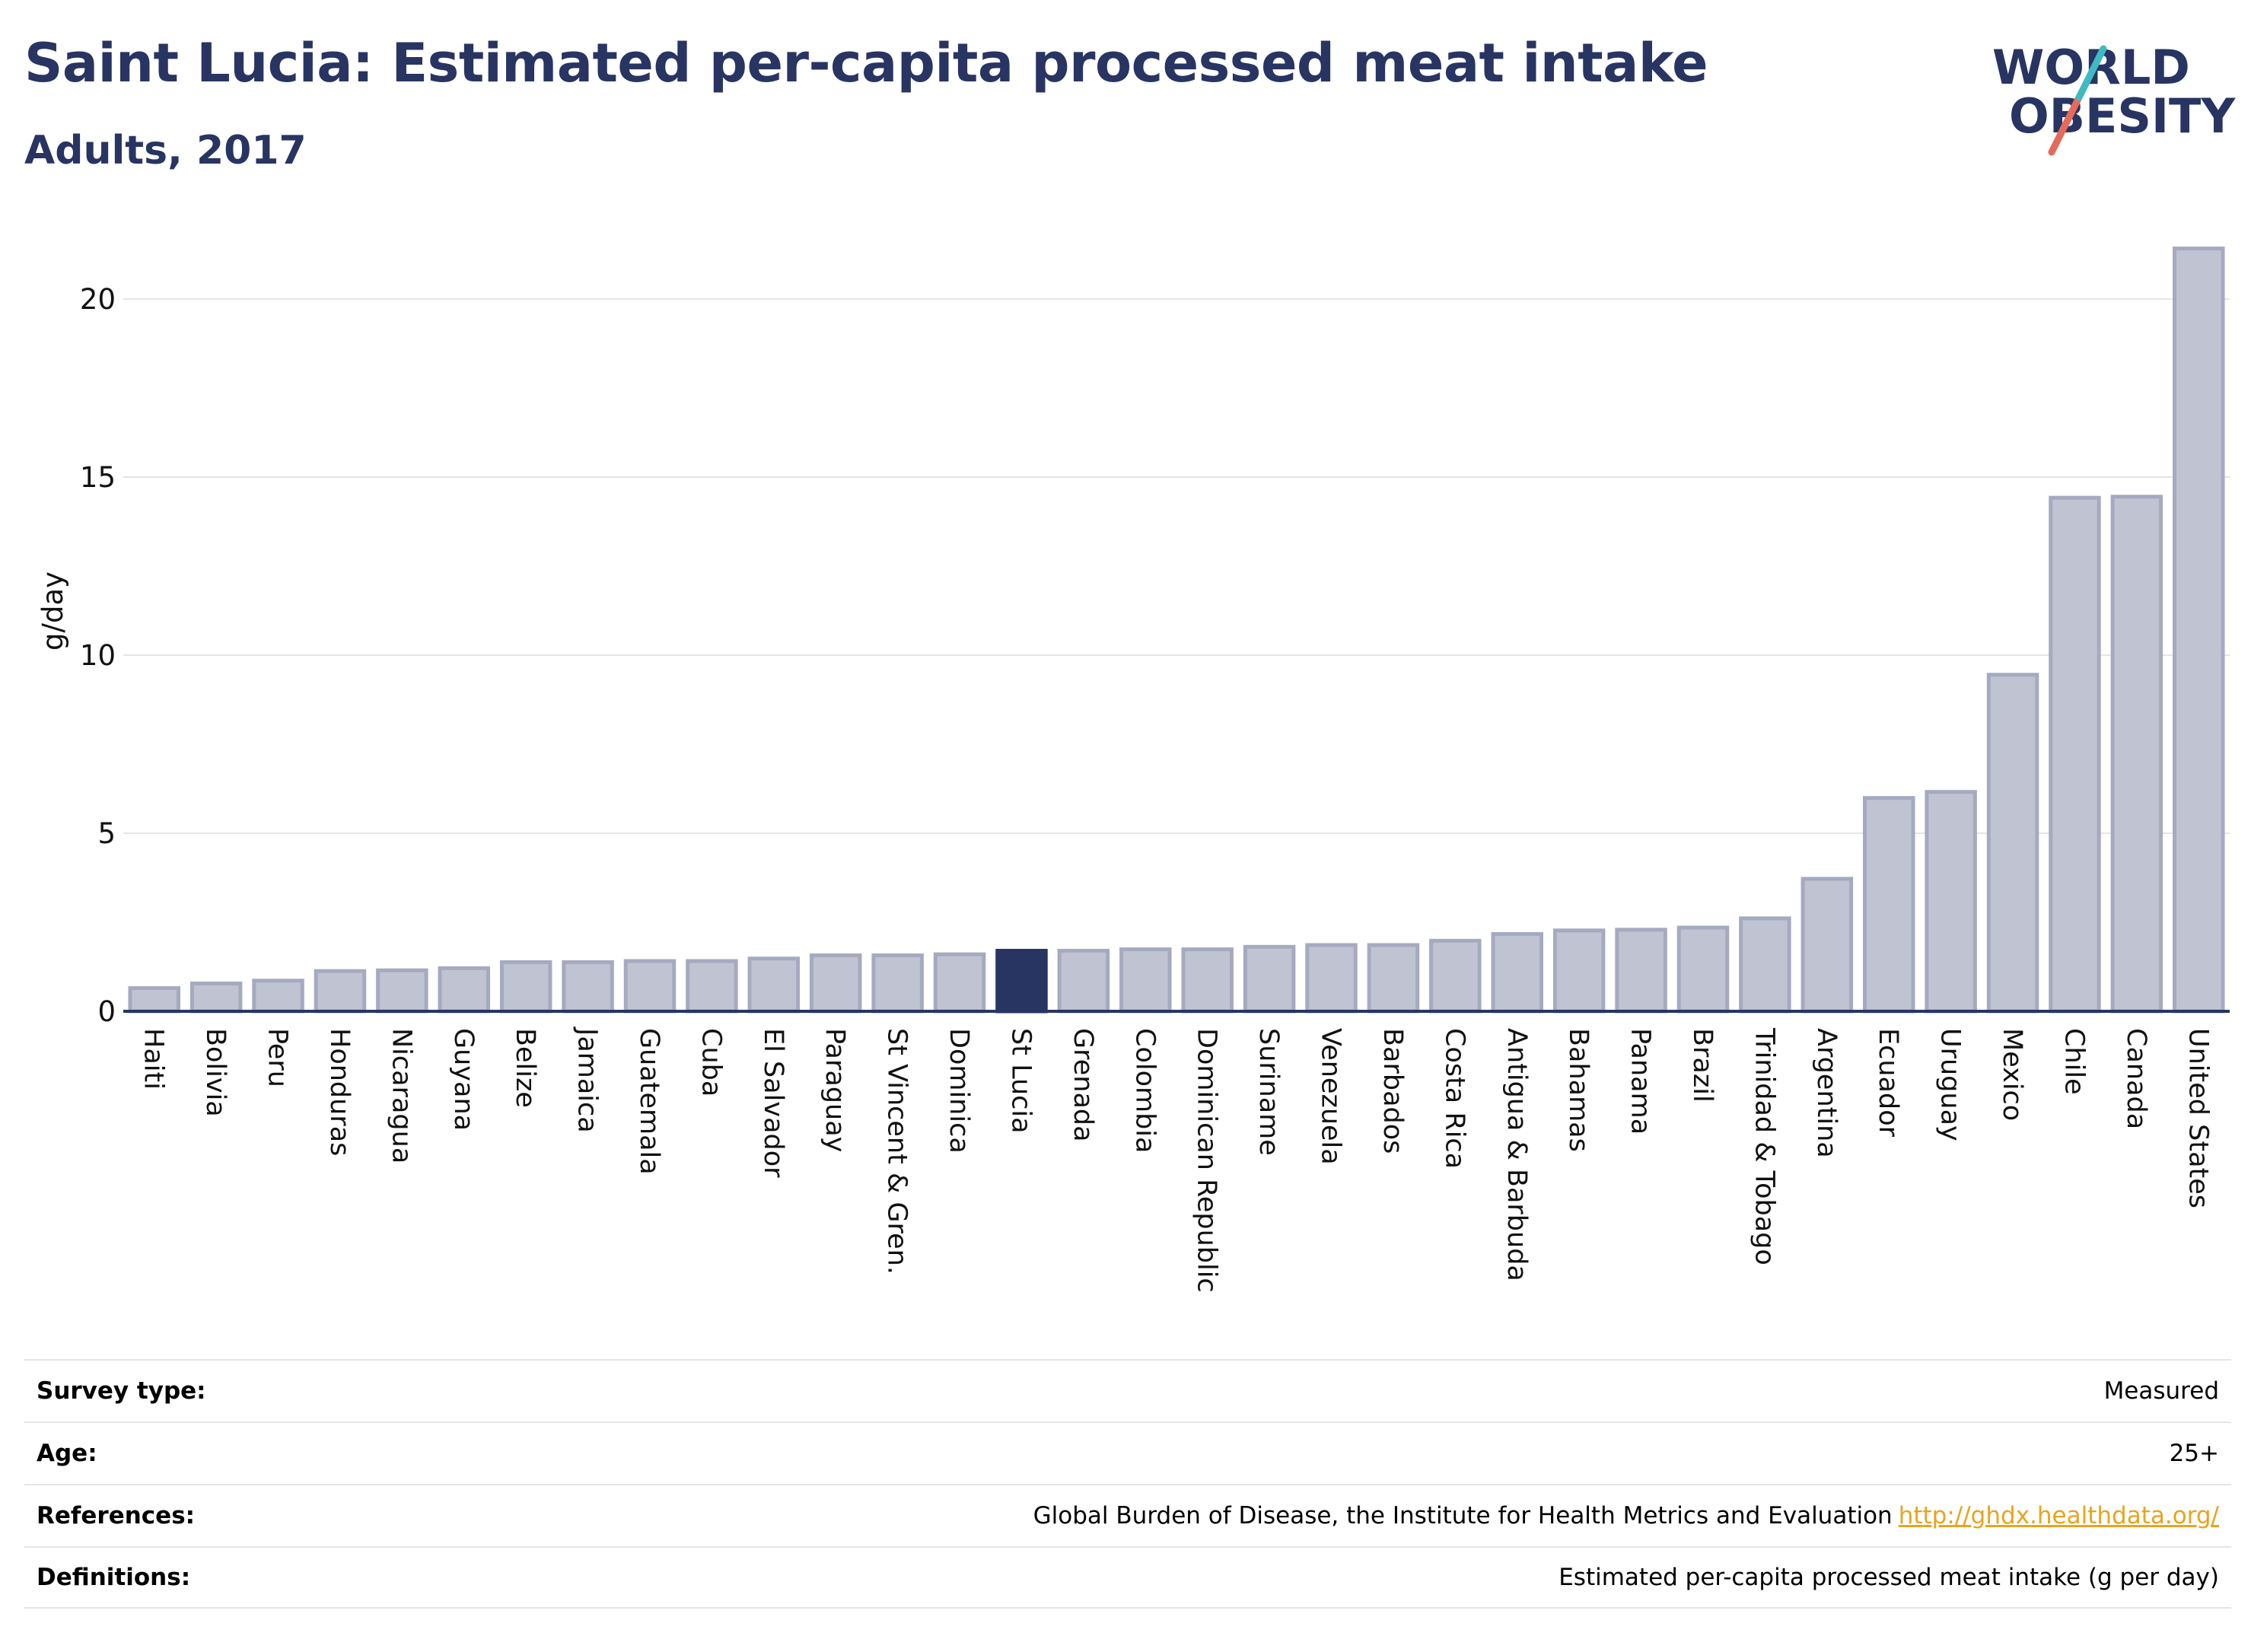 This screenshot has height=1652, width=2251. I want to click on x-tick-label: Trinidad & Tobago, so click(1764, 1146).